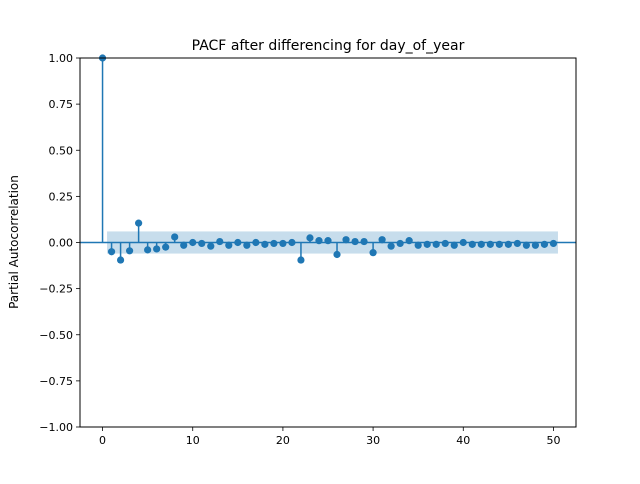 The width and height of the screenshot is (640, 484). Describe the element at coordinates (328, 46) in the screenshot. I see `chart-title: PACF after differencing for day_of_year` at that location.